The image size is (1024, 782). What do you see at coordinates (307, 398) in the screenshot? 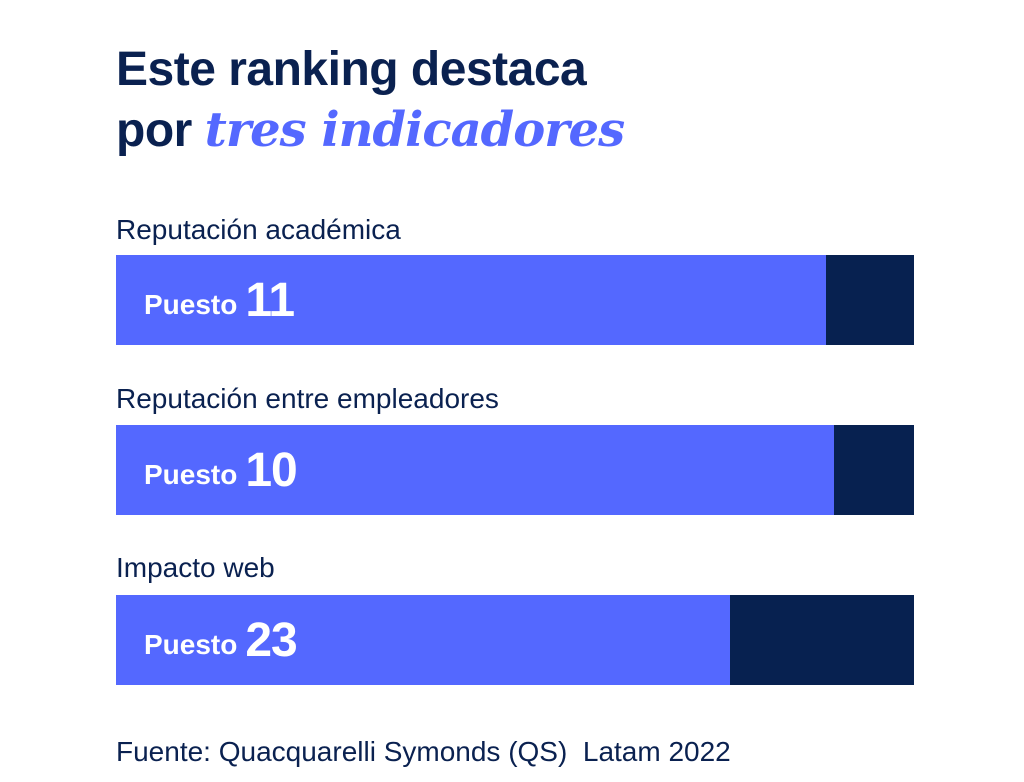
I see `category-label: Reputación entre empleadores` at bounding box center [307, 398].